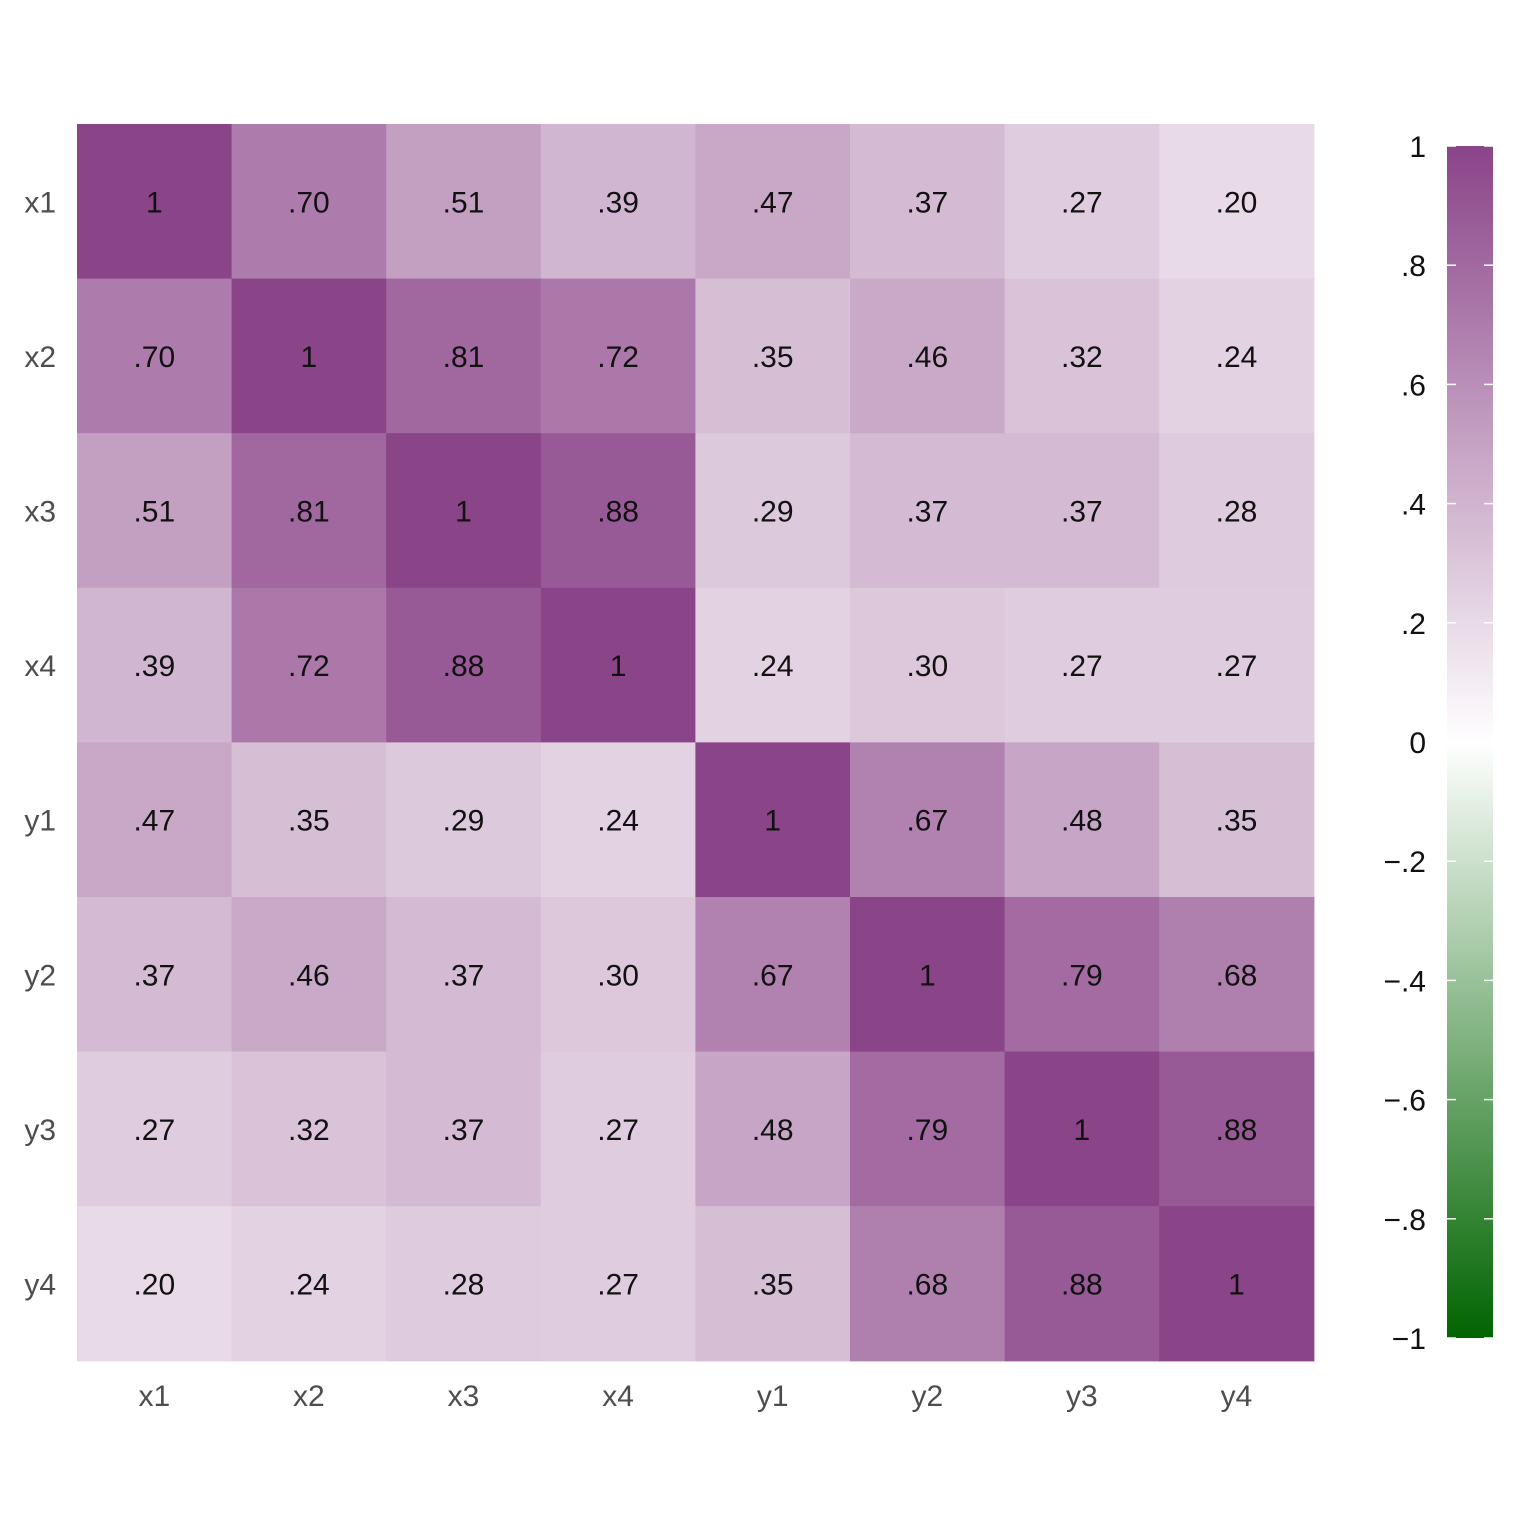 This screenshot has width=1536, height=1536. I want to click on heatmap-cell-y2-x2, so click(309, 975).